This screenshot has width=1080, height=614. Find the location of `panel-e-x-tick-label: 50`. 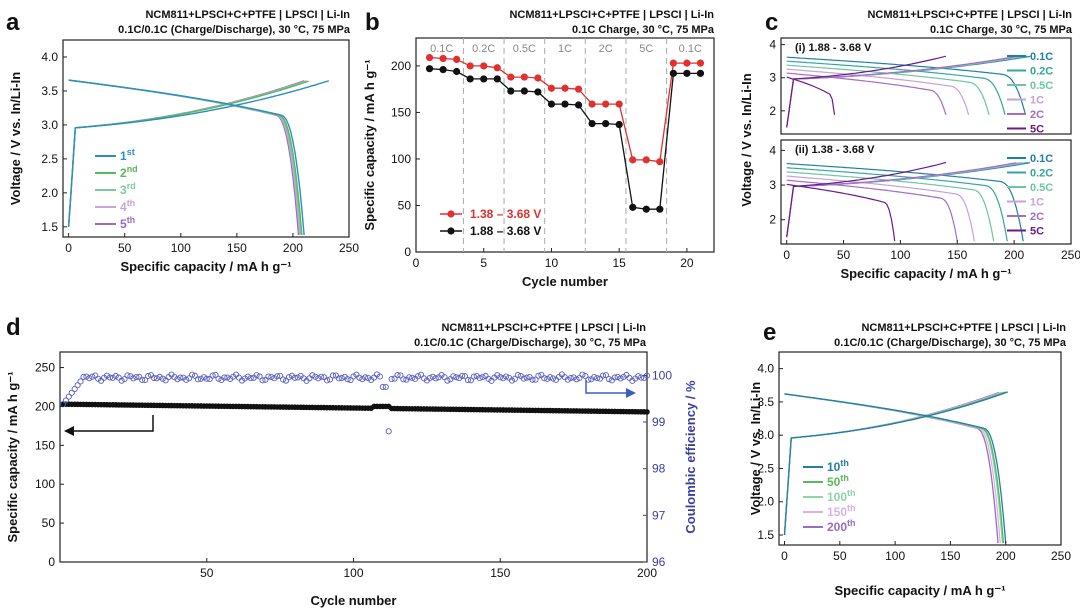

panel-e-x-tick-label: 50 is located at coordinates (840, 556).